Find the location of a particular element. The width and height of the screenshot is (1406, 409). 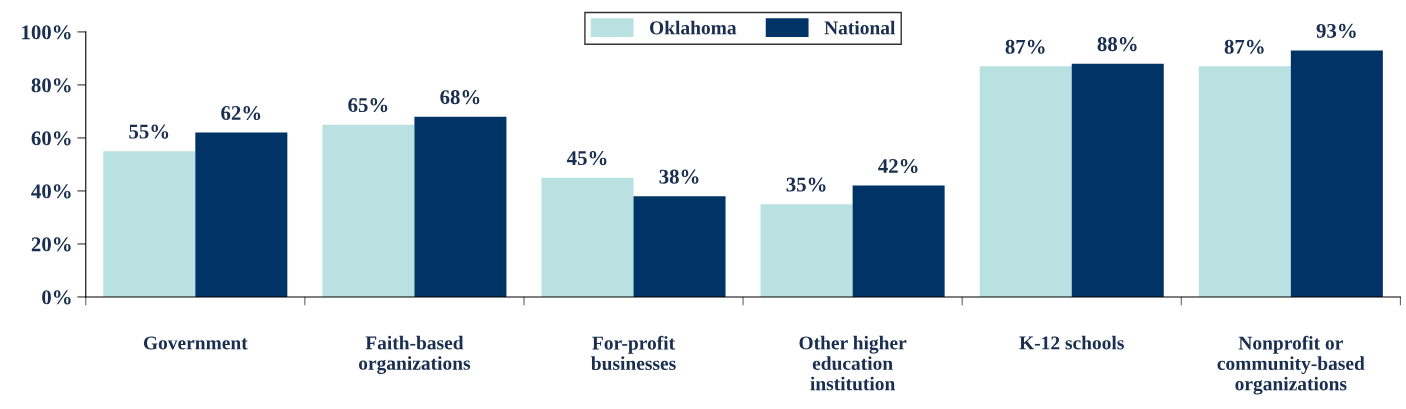

y-tick-label: 20% is located at coordinates (51, 244).